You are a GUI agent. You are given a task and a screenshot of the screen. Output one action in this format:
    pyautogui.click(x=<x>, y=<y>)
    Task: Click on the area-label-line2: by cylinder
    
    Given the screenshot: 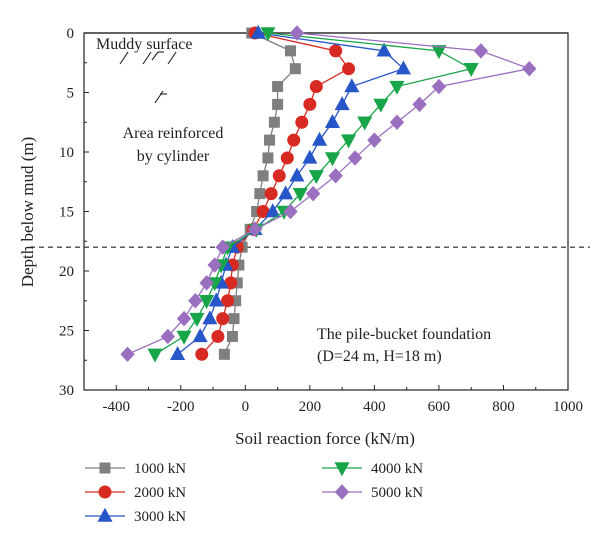 What is the action you would take?
    pyautogui.click(x=173, y=156)
    